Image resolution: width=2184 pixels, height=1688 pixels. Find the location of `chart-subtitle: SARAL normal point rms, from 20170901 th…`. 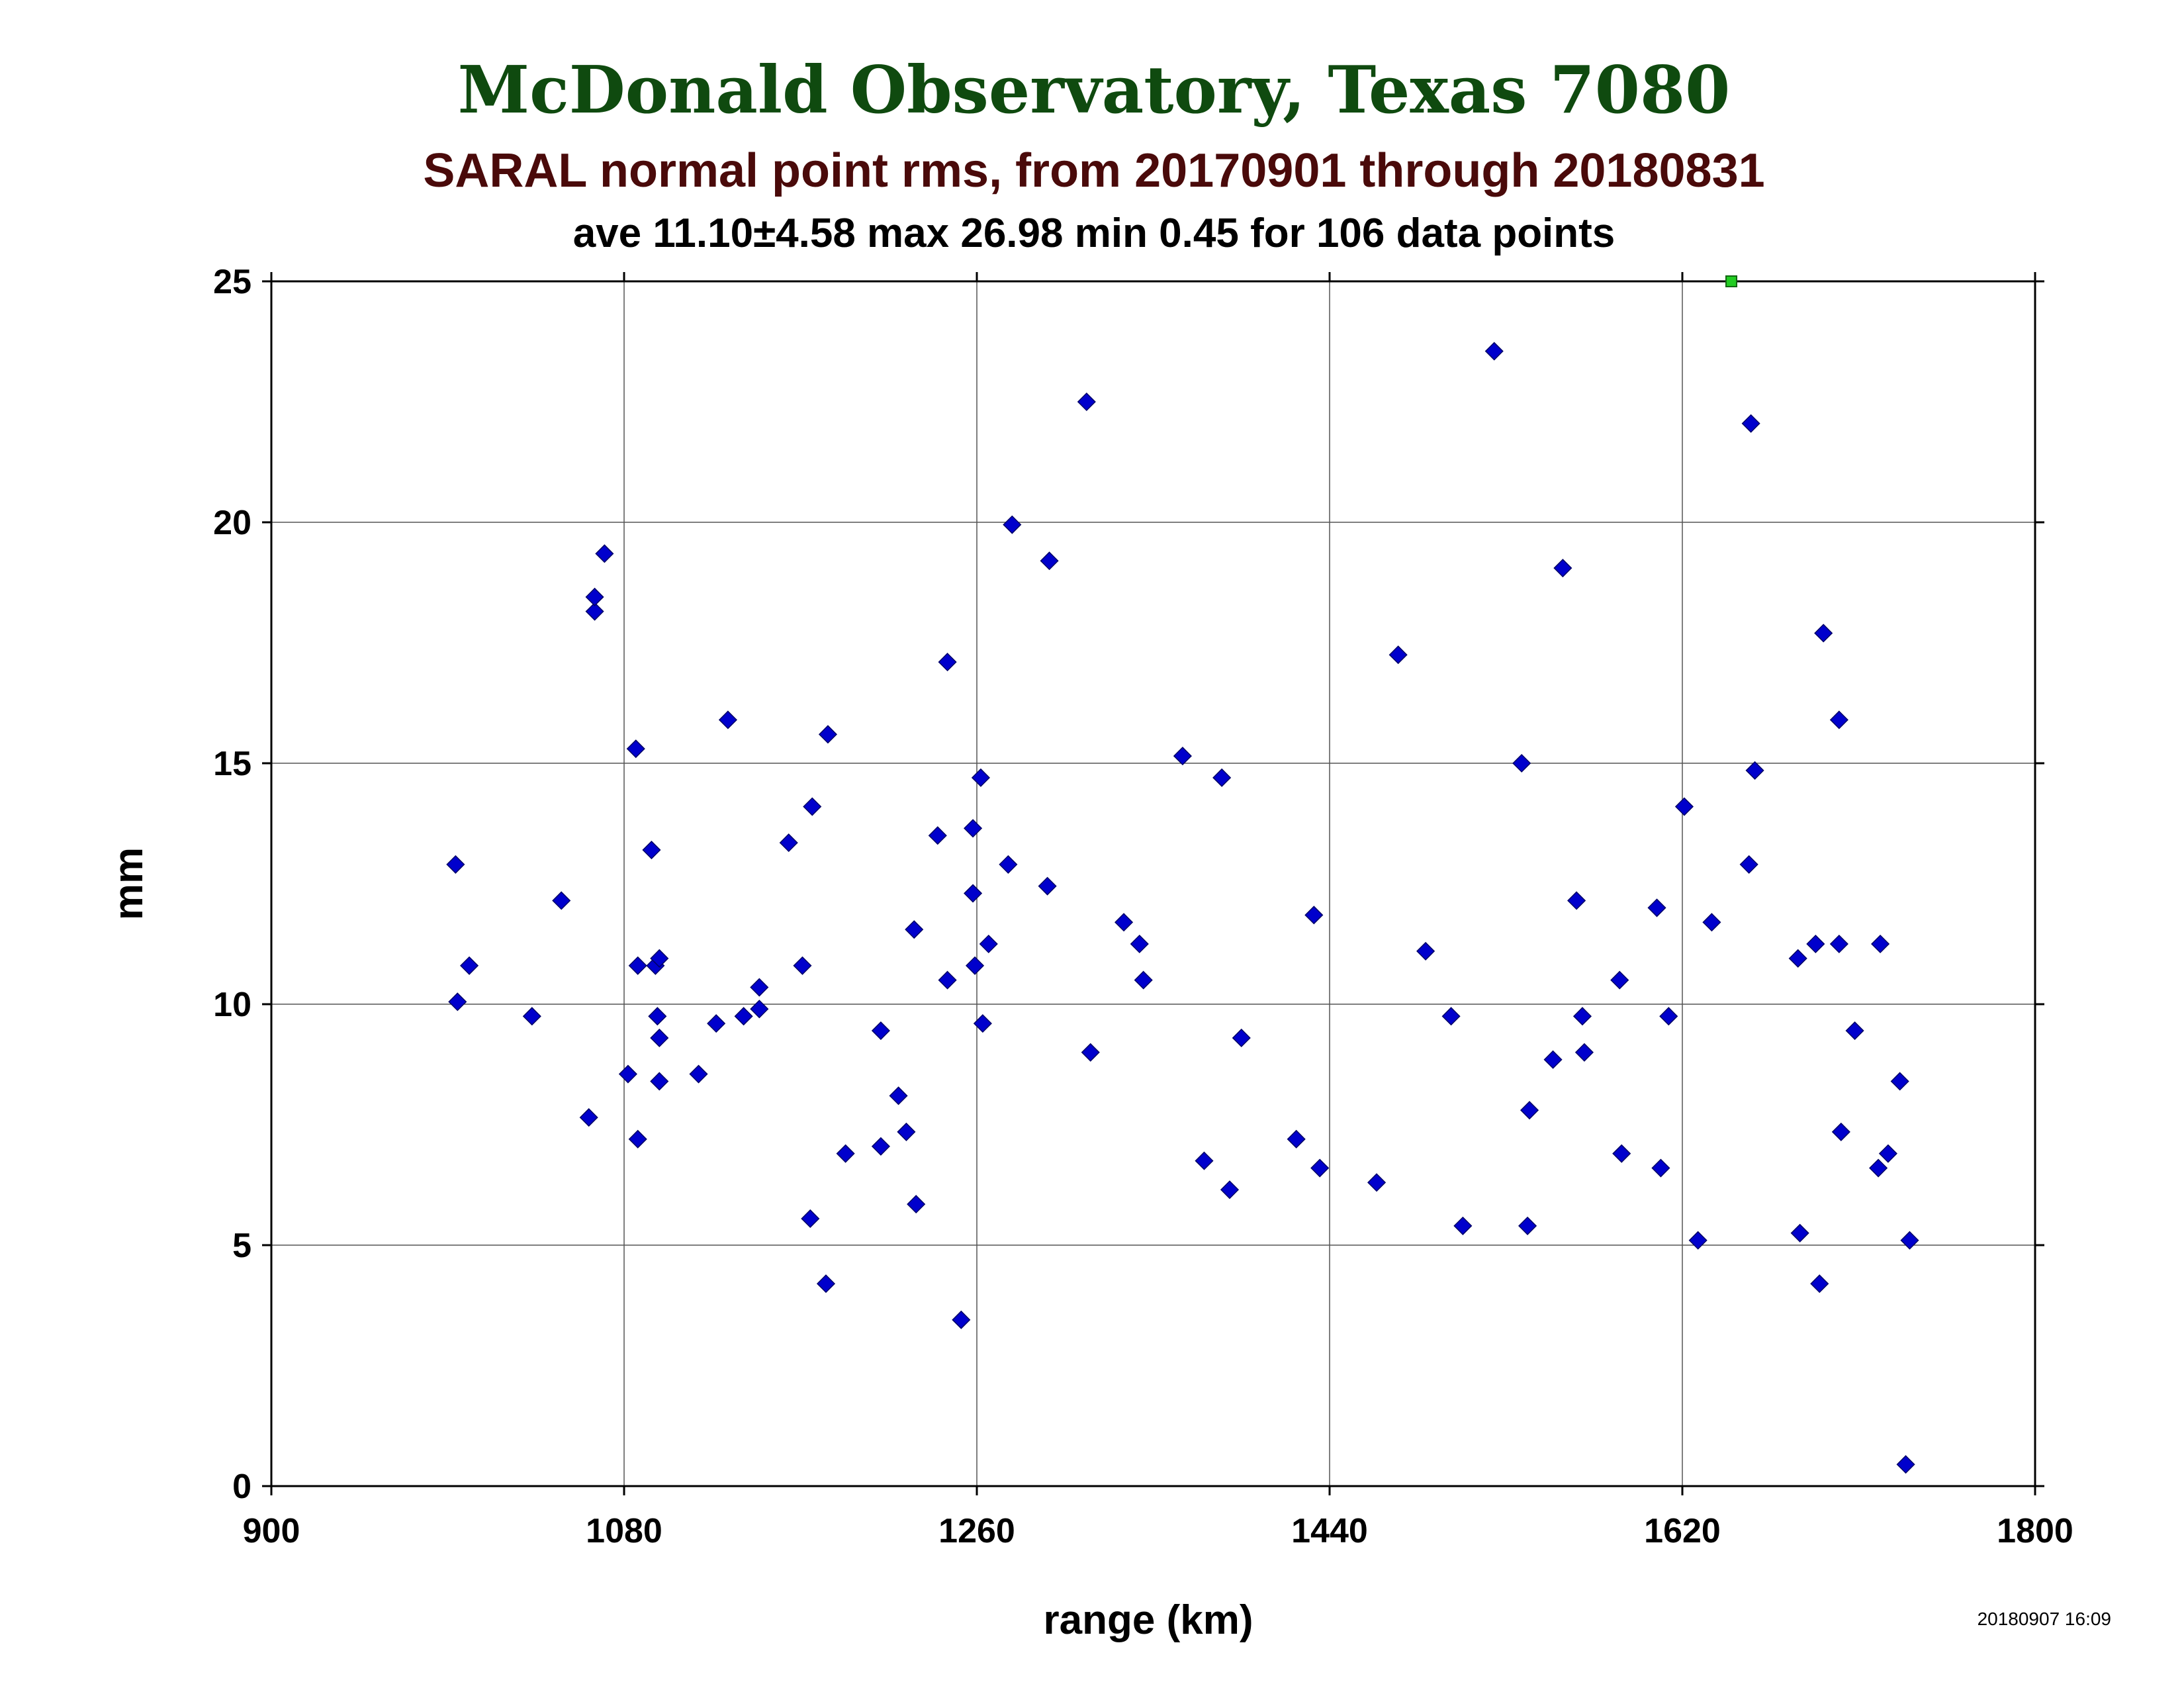

chart-subtitle: SARAL normal point rms, from 20170901 th… is located at coordinates (1093, 170).